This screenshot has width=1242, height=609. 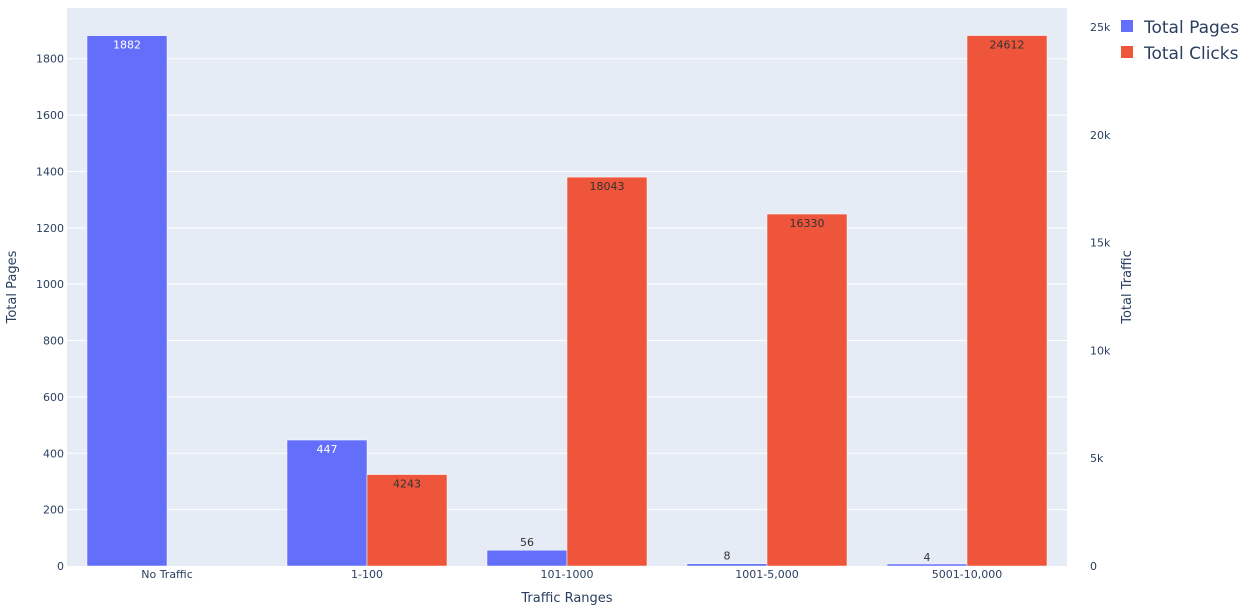 I want to click on y-left-tick-label: 1600, so click(x=50, y=115).